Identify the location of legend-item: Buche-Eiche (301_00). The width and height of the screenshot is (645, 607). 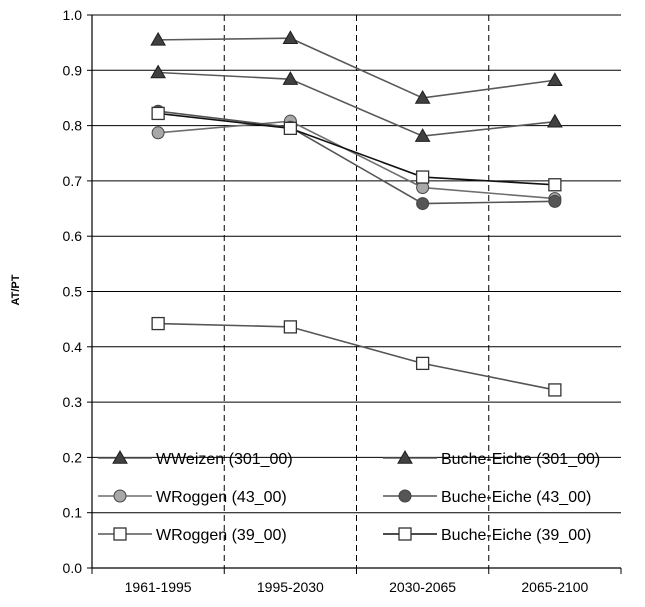
(491, 458).